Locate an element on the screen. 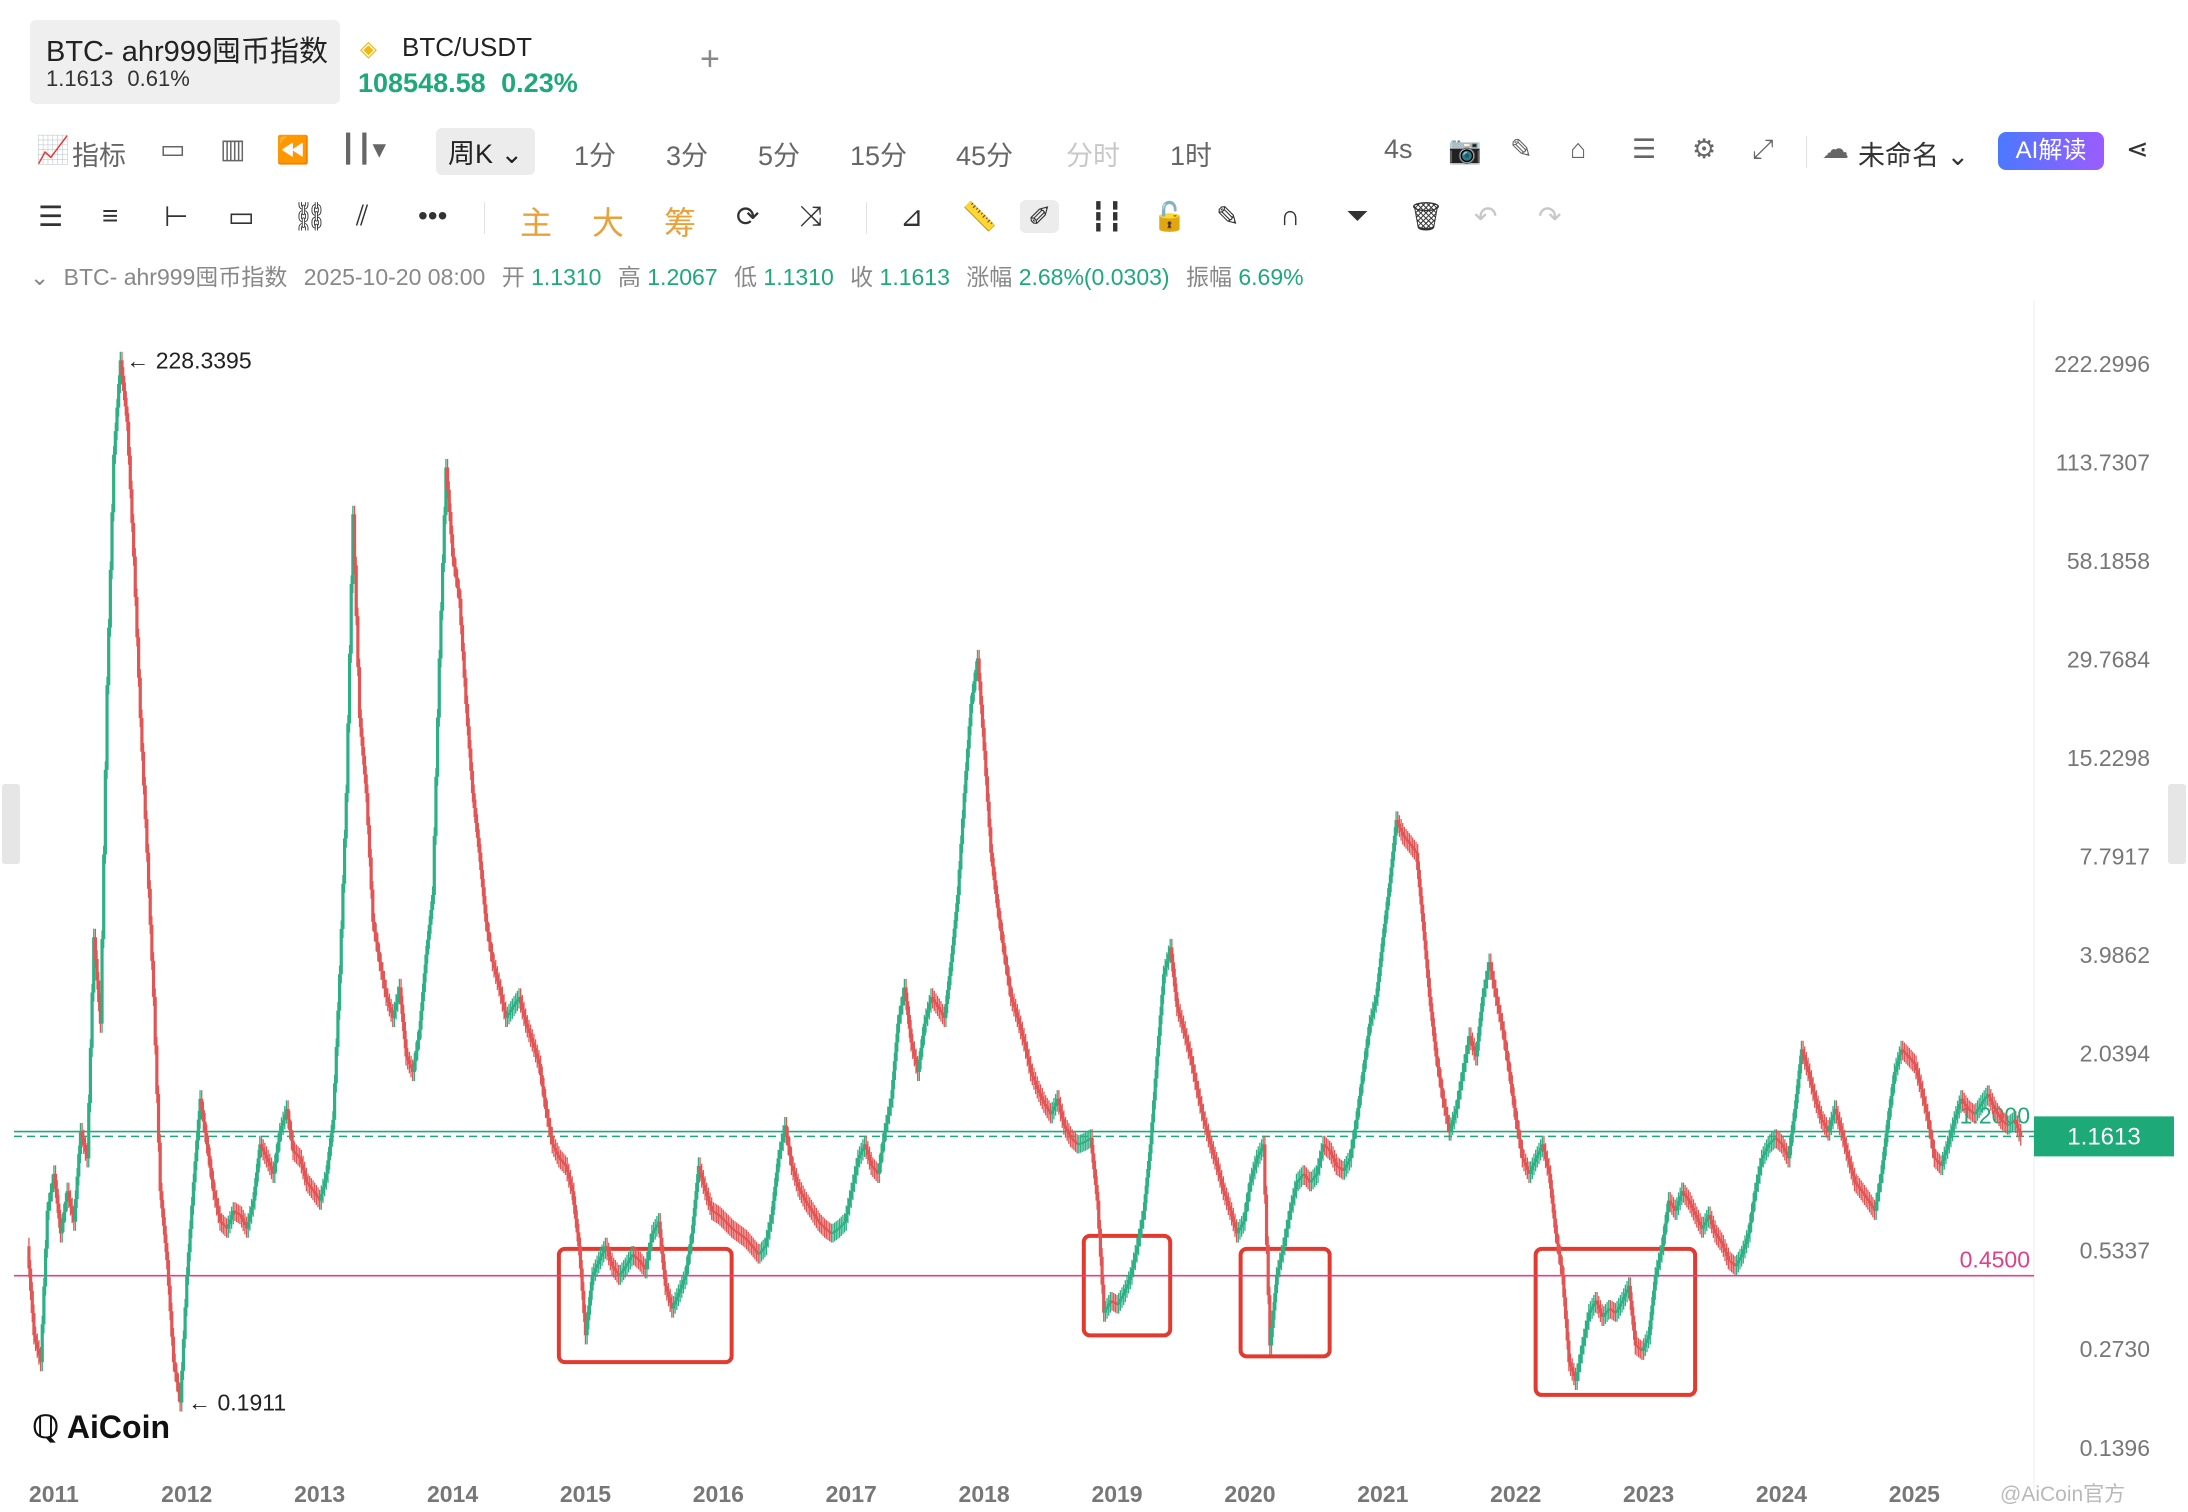  main-force-button: 主 is located at coordinates (536, 223).